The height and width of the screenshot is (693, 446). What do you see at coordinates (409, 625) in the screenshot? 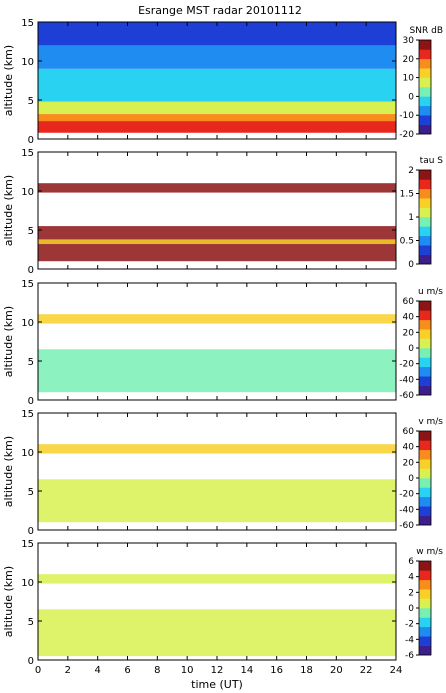
I see `colorbar-tick-label: -2` at bounding box center [409, 625].